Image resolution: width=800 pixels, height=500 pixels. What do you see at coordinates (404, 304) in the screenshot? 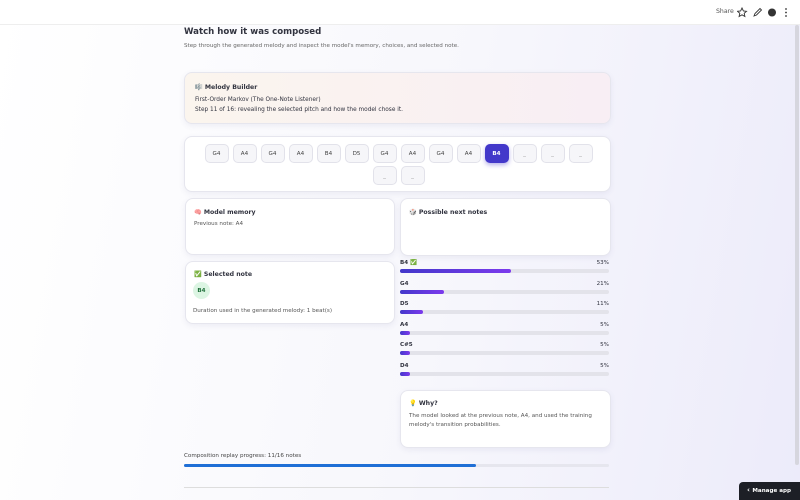
I see `prob-note: D5` at bounding box center [404, 304].